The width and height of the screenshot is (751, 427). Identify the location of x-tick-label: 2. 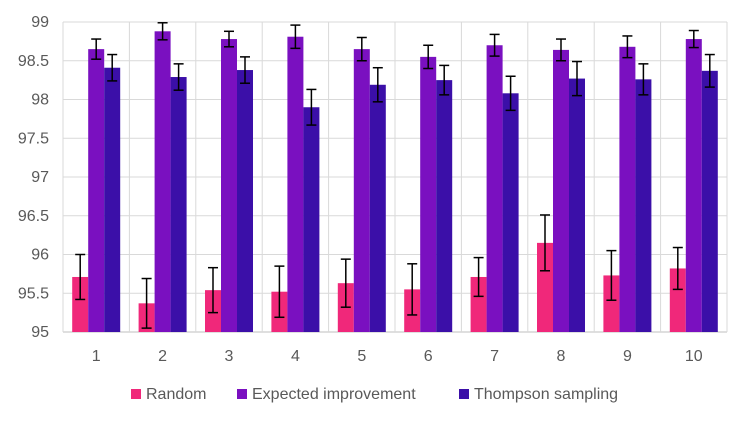
(162, 356).